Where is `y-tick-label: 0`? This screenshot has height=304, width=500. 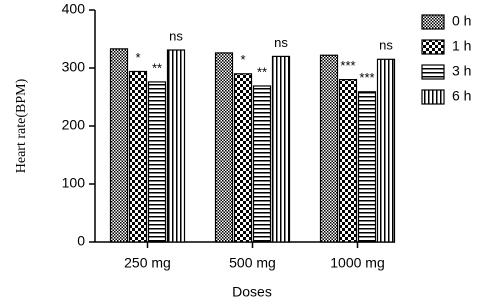
y-tick-label: 0 is located at coordinates (81, 241).